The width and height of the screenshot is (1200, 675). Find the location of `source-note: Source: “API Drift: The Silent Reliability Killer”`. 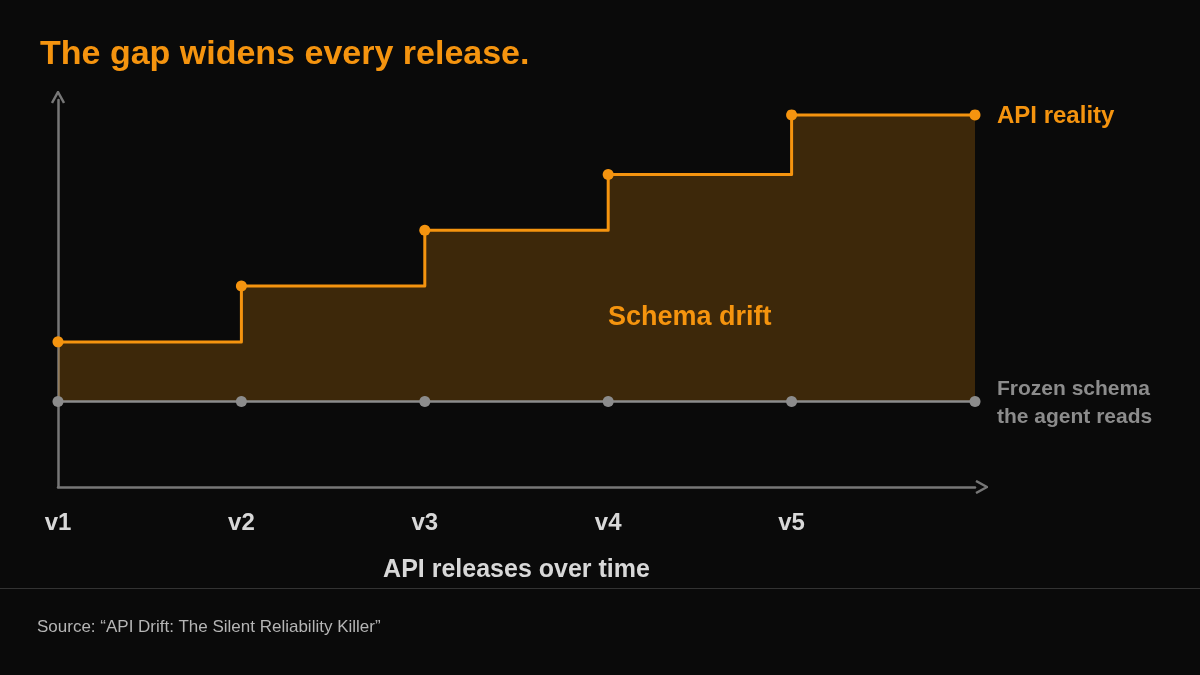

source-note: Source: “API Drift: The Silent Reliability Killer” is located at coordinates (209, 626).